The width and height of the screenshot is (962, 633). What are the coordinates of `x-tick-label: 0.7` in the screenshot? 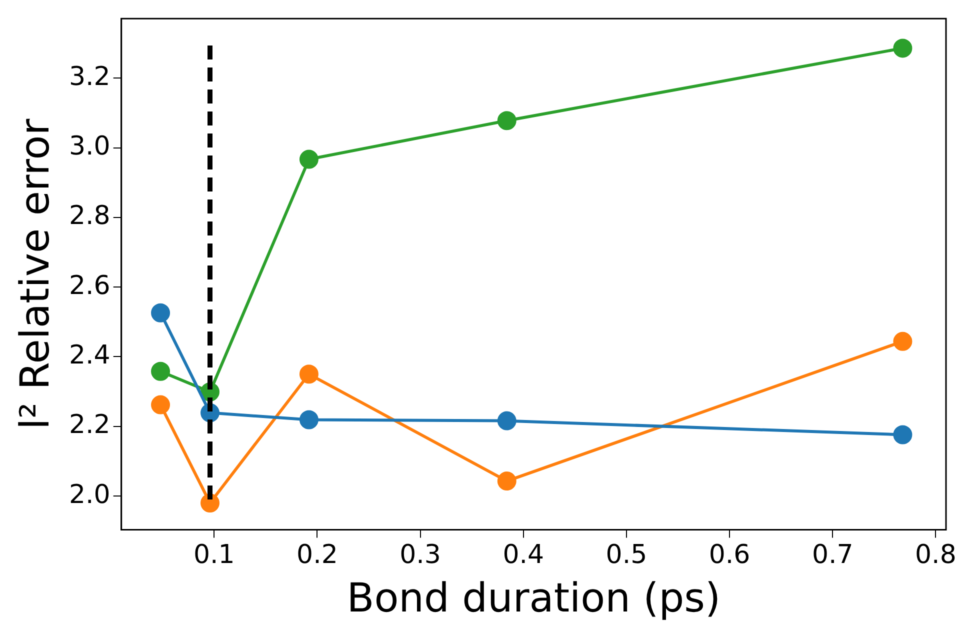 It's located at (833, 555).